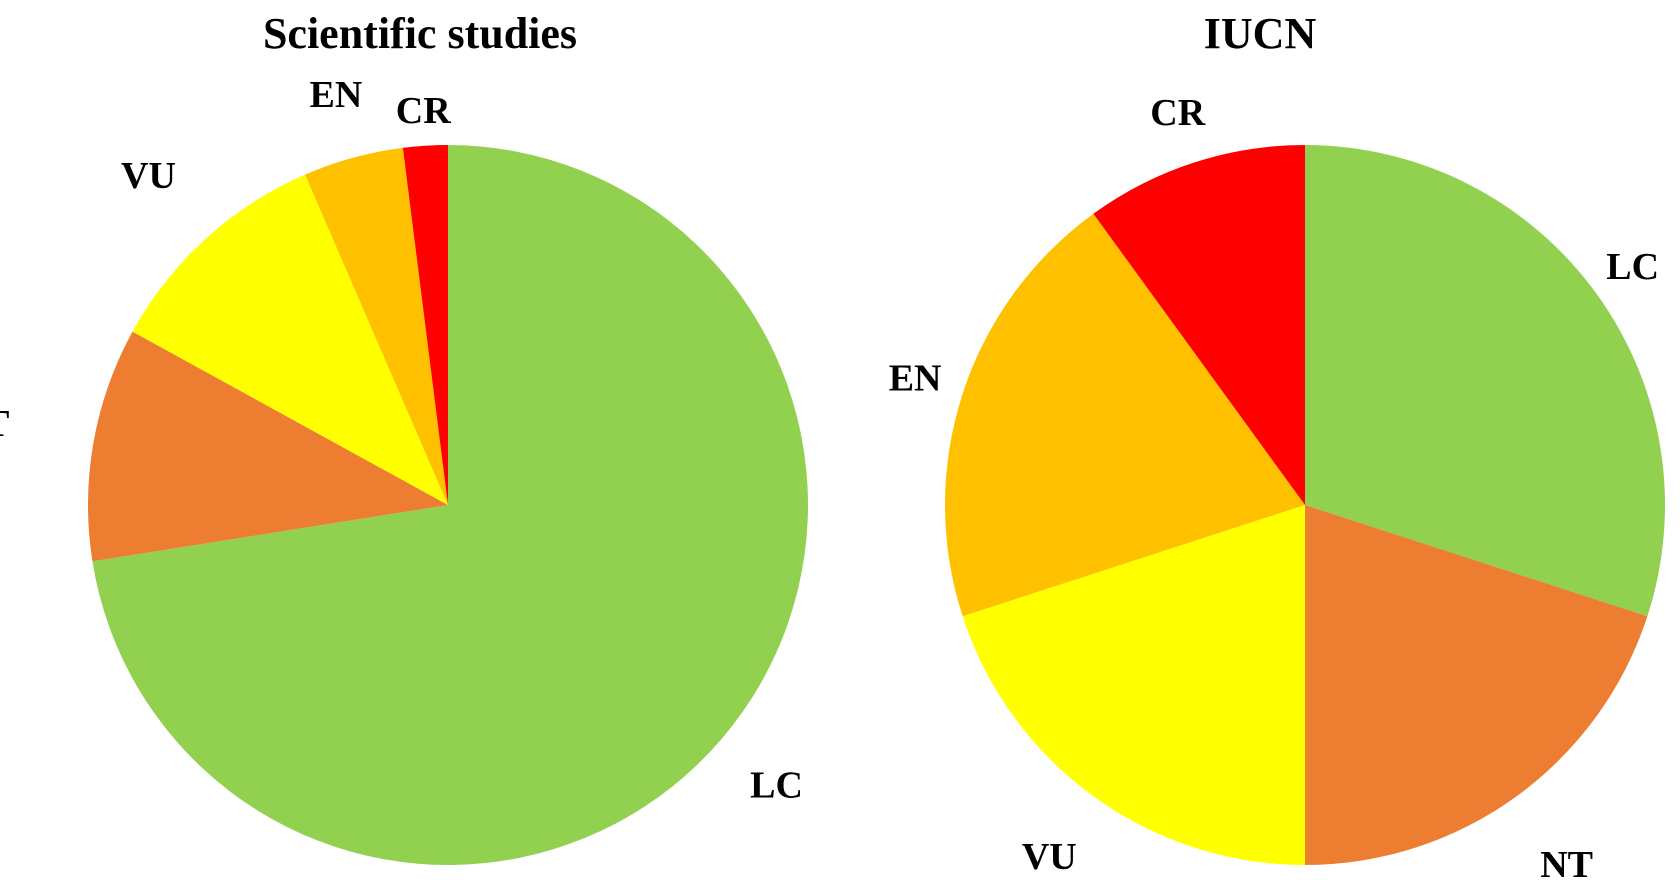  Describe the element at coordinates (1260, 33) in the screenshot. I see `chart-title: IUCN` at that location.